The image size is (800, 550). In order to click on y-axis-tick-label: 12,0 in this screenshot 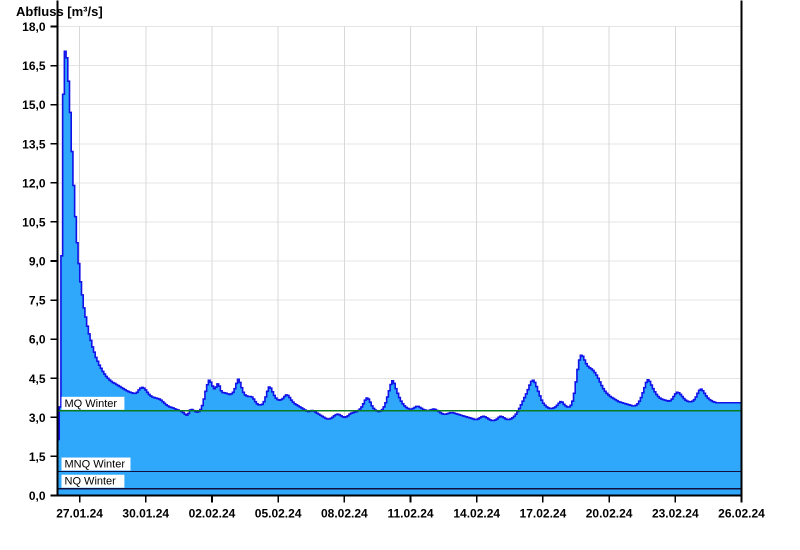, I will do `click(34, 183)`.